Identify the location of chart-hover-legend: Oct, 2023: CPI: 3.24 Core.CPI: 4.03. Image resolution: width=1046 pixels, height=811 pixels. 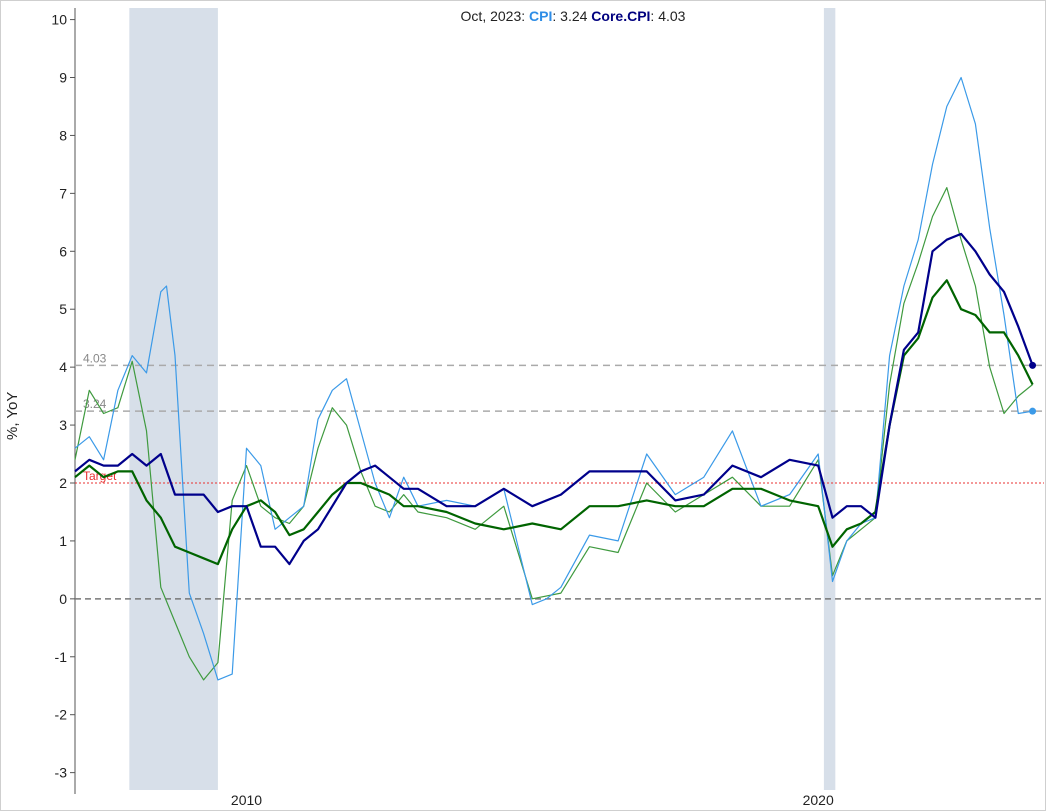
(573, 16).